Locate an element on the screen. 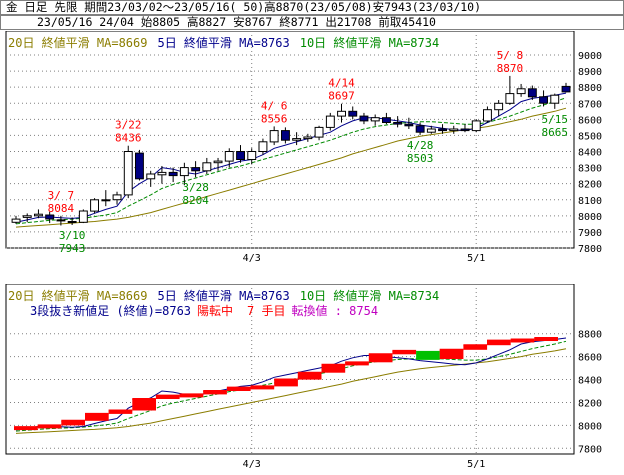 This screenshot has width=624, height=475. annotation-date: 3/10 is located at coordinates (72, 235).